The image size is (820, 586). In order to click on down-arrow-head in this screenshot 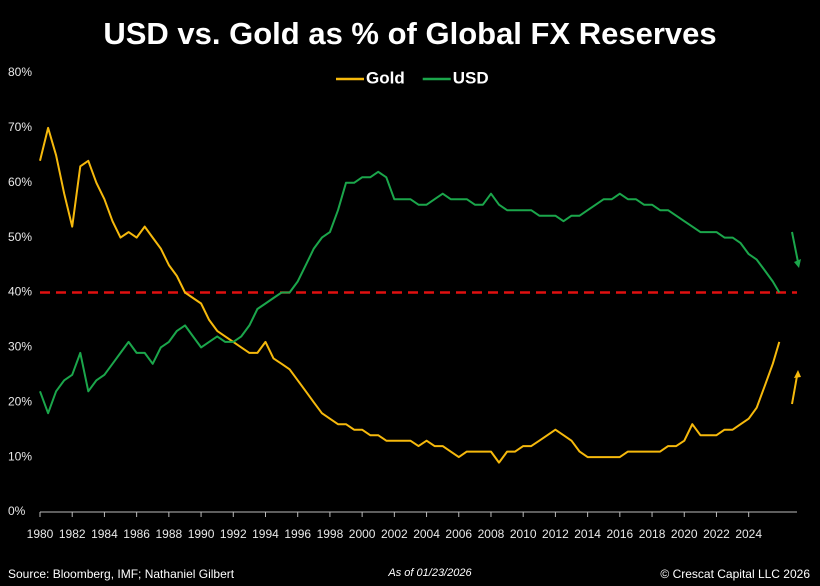, I will do `click(797, 263)`.